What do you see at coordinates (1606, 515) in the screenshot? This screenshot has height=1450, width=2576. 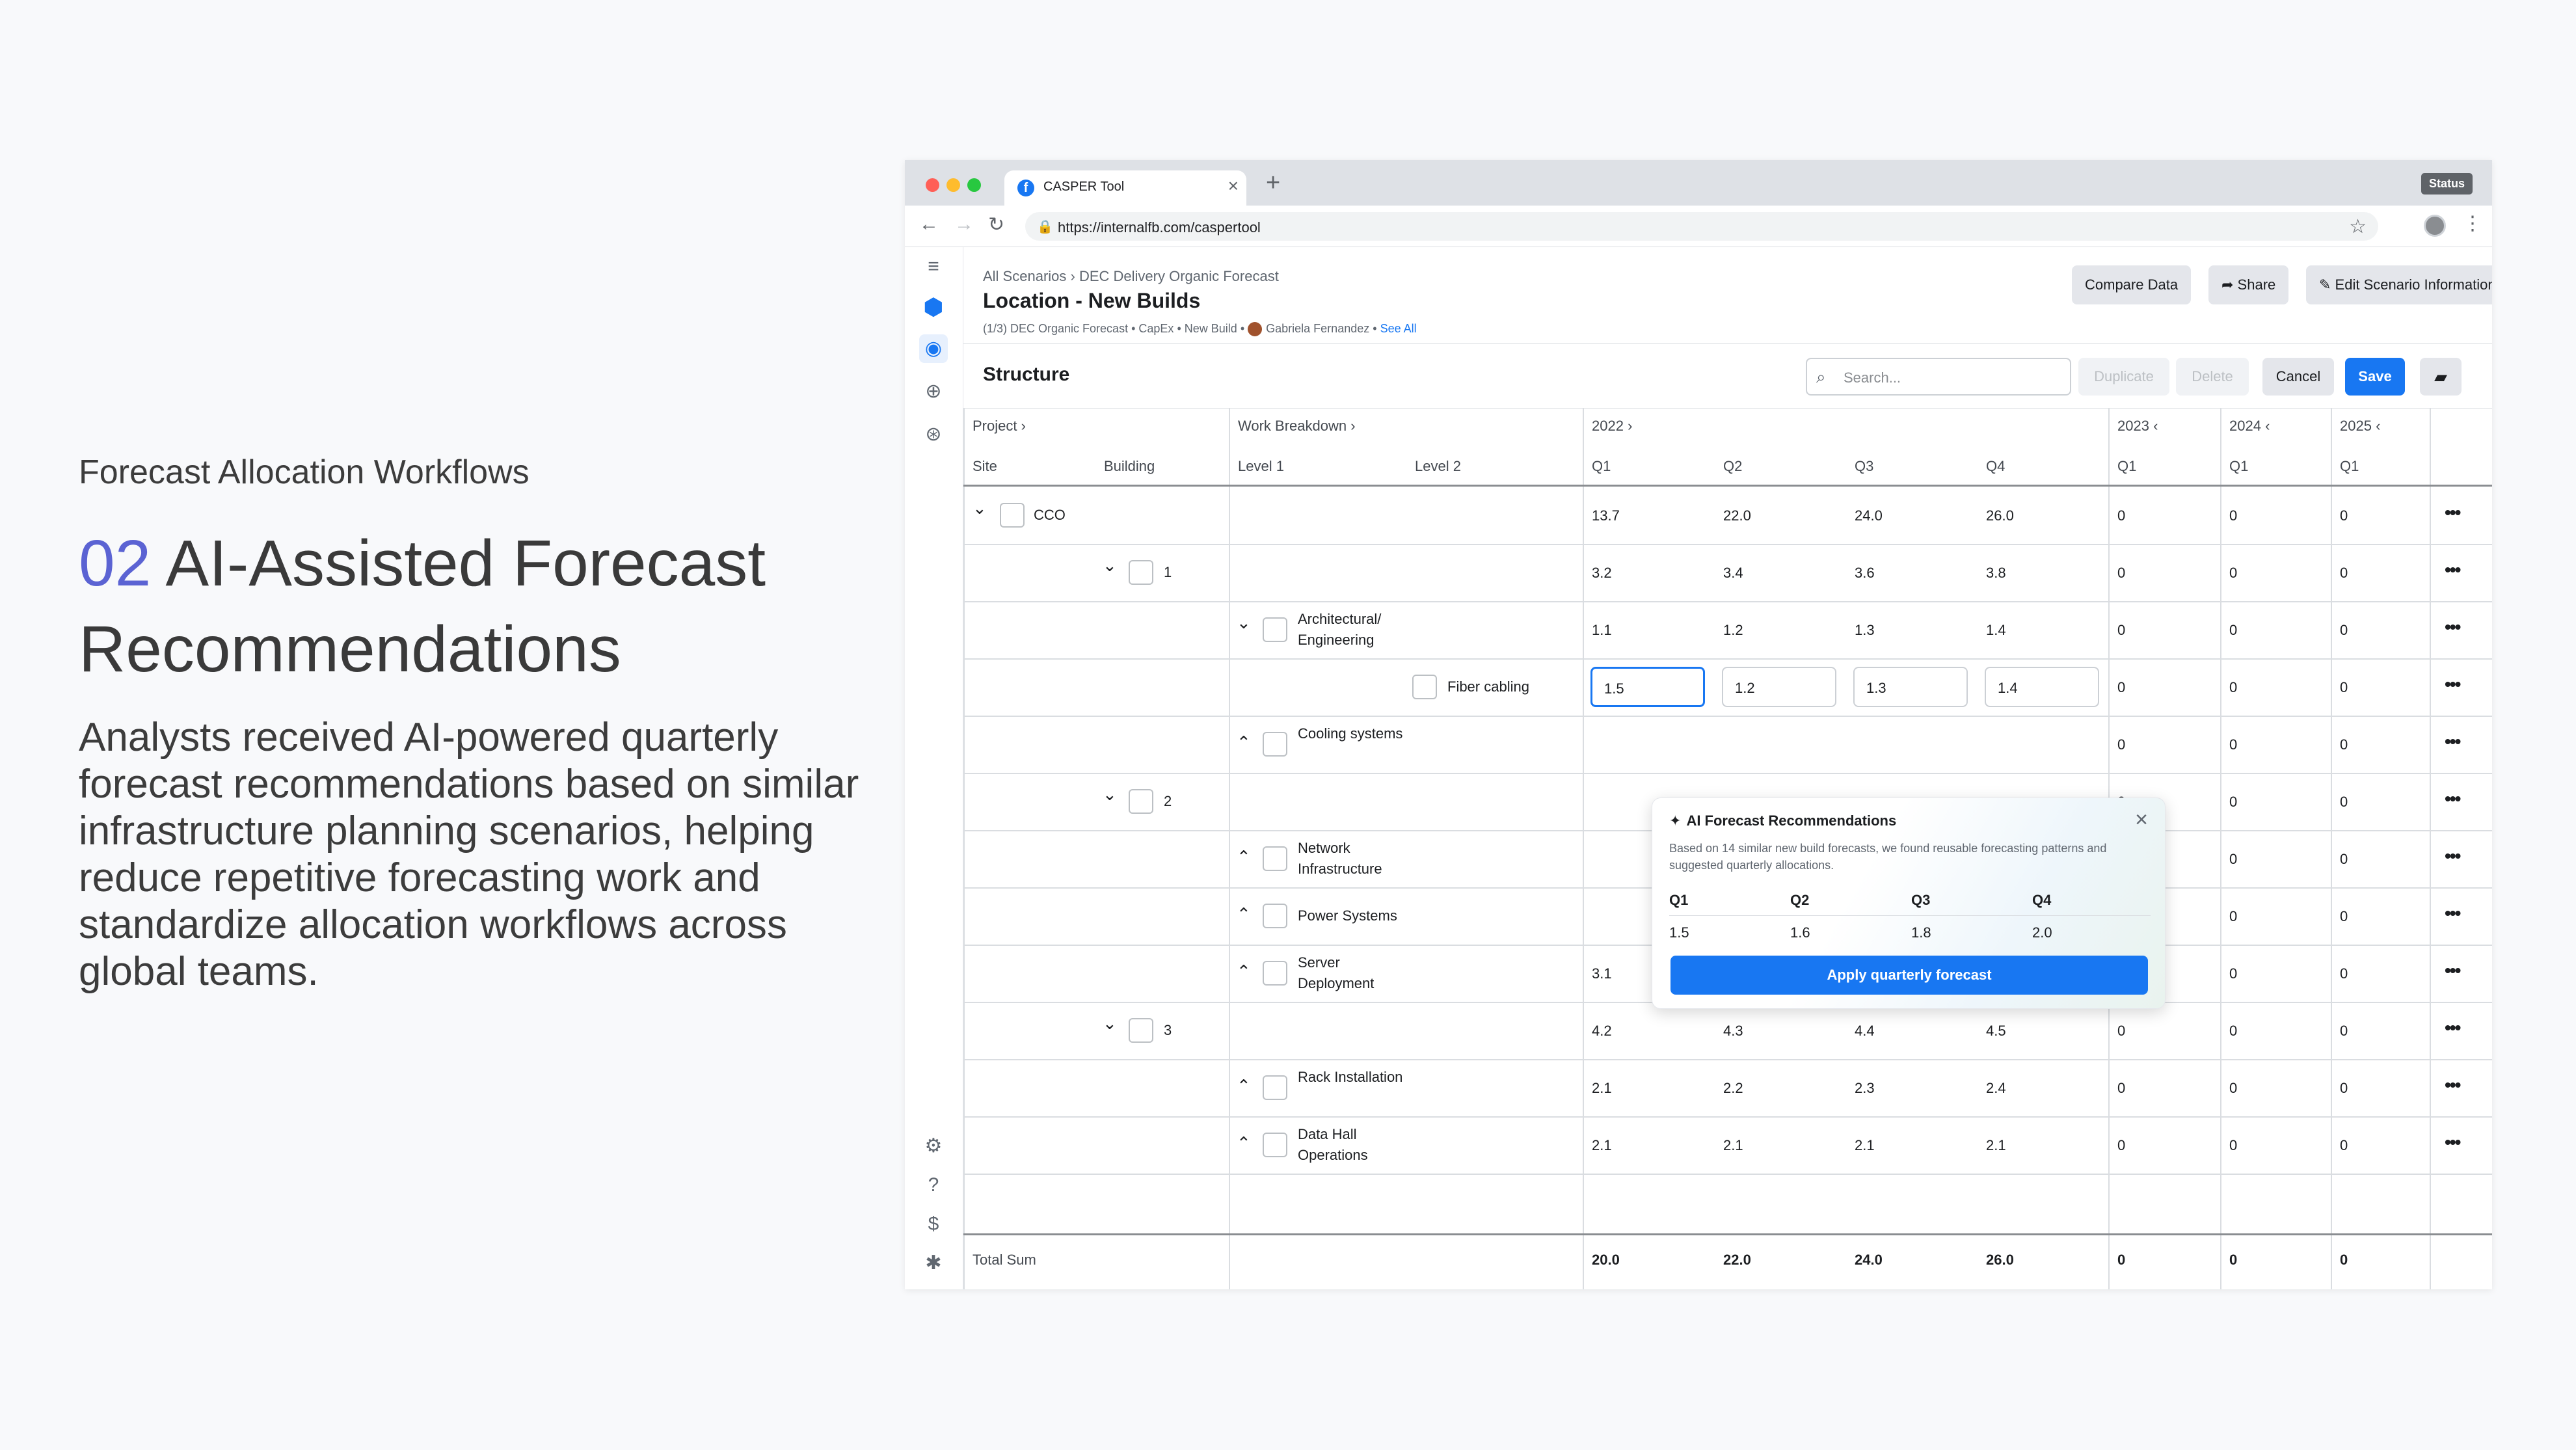 I see `value-cell: 13.7` at bounding box center [1606, 515].